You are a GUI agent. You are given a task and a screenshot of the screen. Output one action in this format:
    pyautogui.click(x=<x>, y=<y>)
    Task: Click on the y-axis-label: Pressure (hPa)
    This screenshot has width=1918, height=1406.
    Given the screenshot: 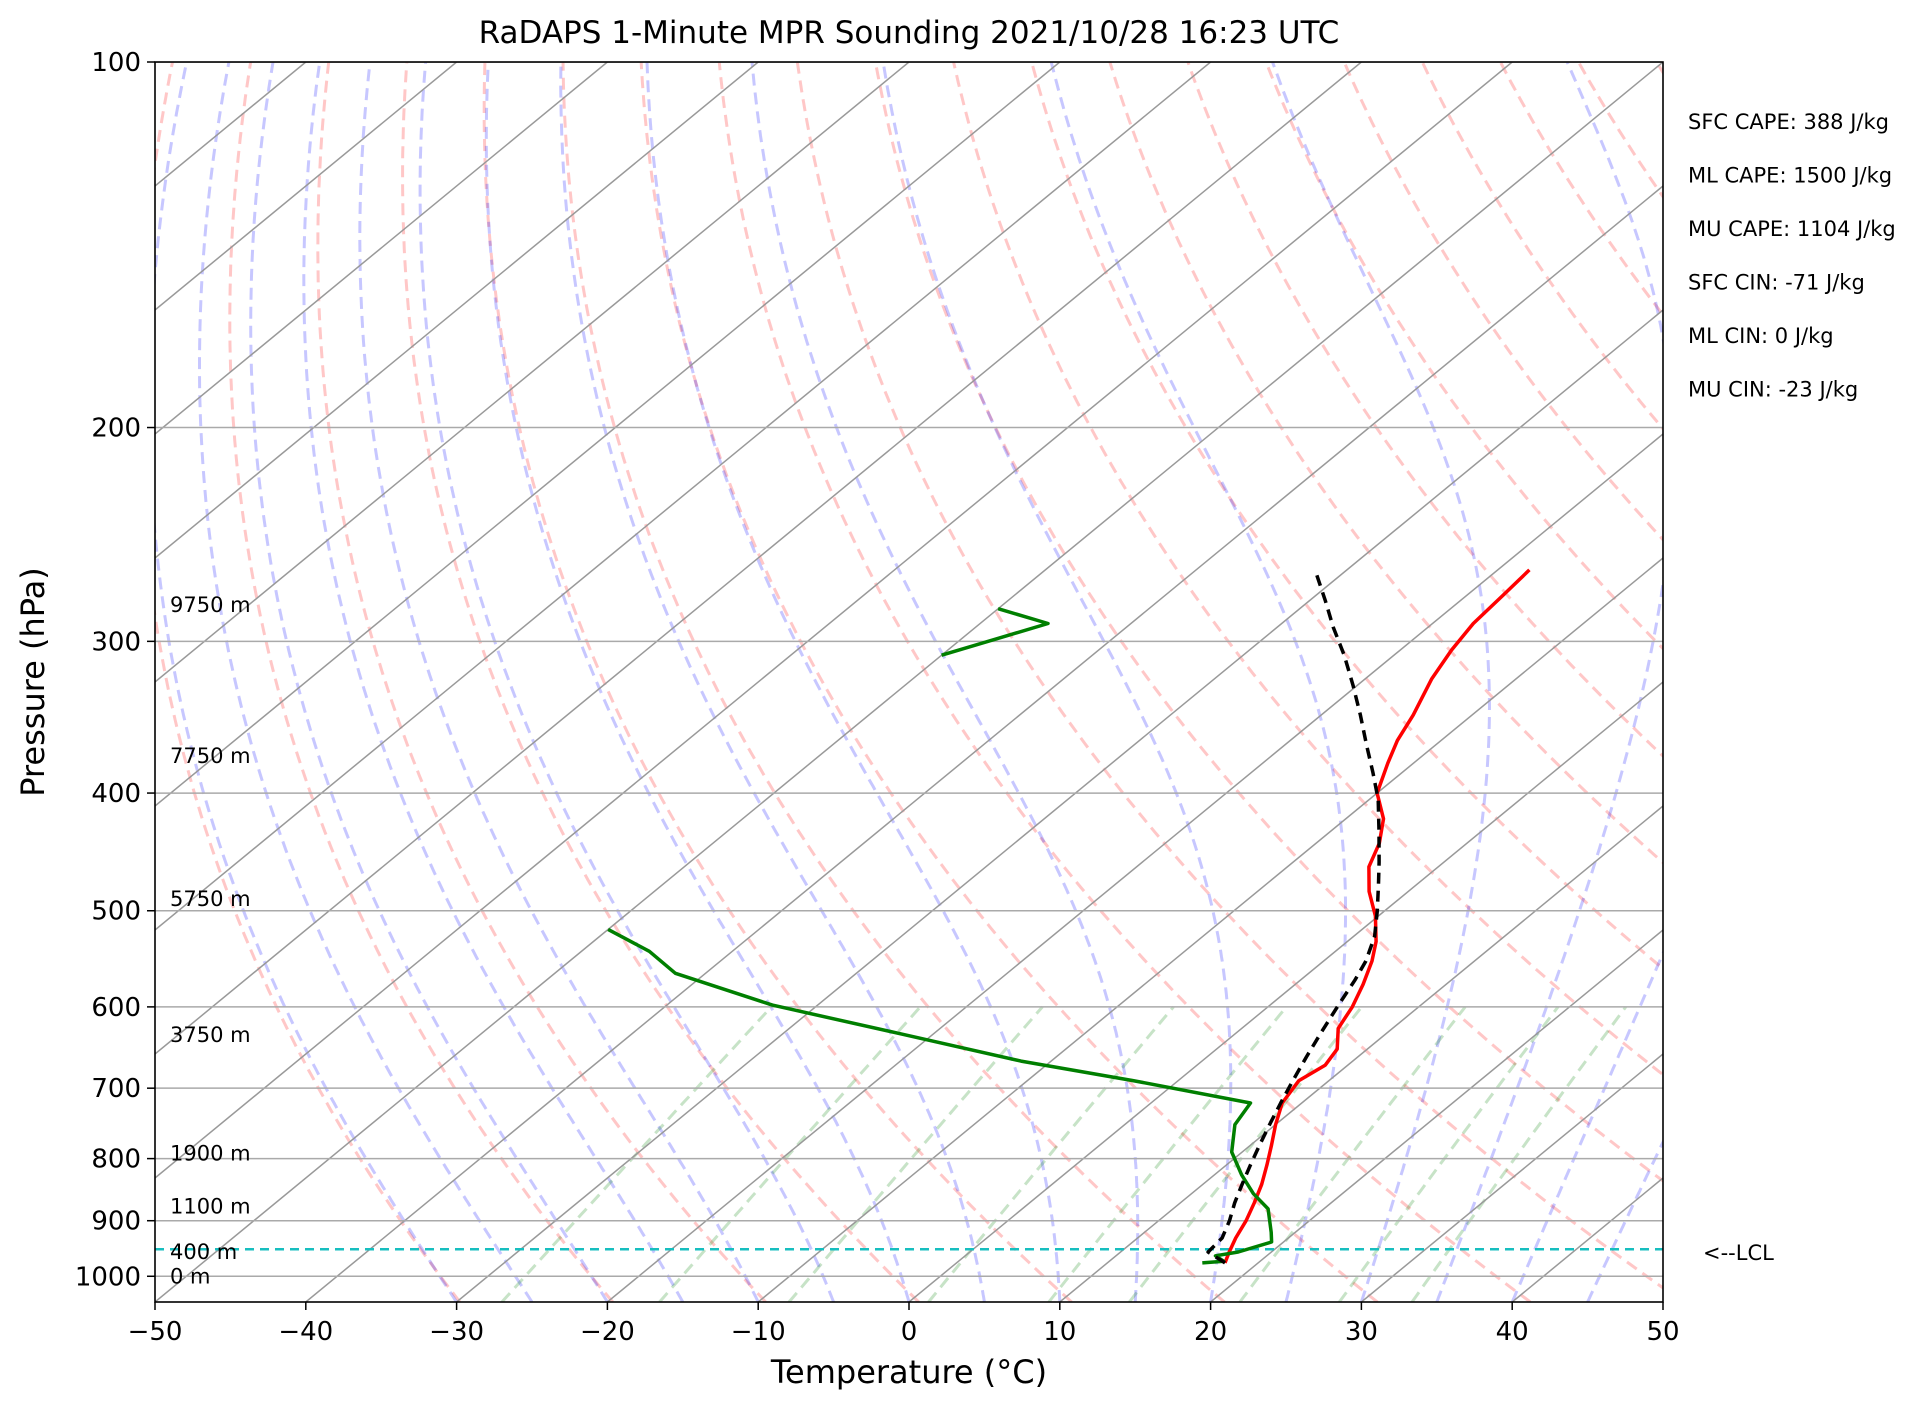 What is the action you would take?
    pyautogui.click(x=33, y=682)
    